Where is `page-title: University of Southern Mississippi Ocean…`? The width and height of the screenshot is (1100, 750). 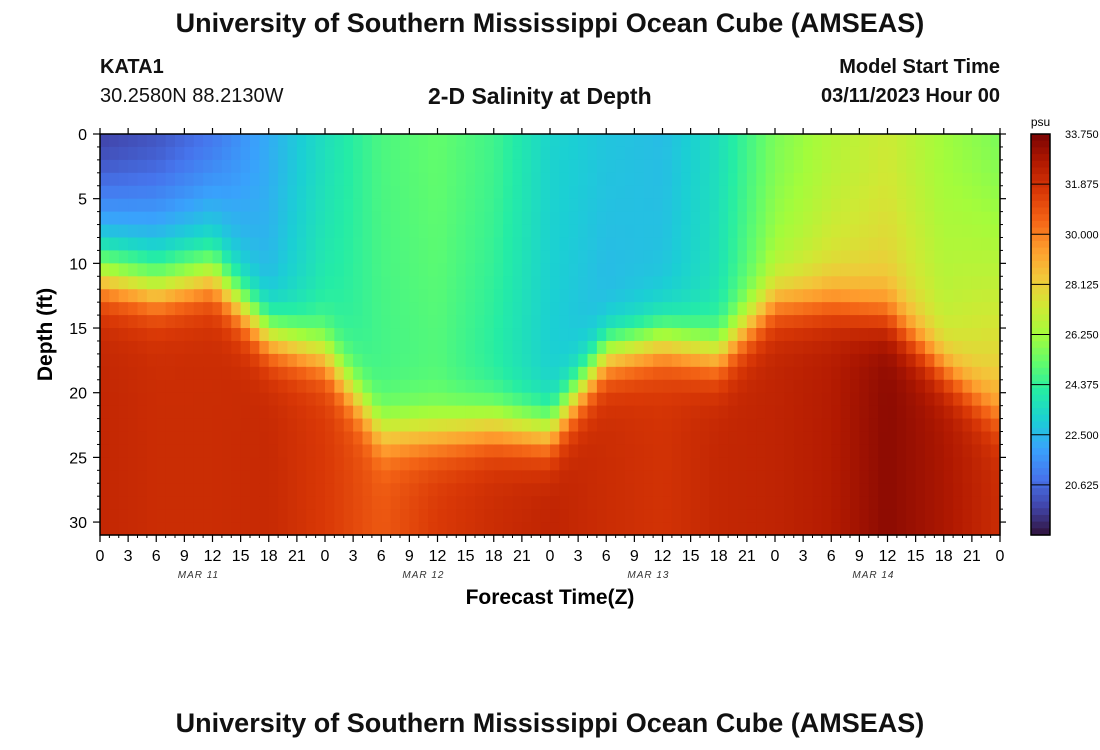
page-title: University of Southern Mississippi Ocean… is located at coordinates (550, 23).